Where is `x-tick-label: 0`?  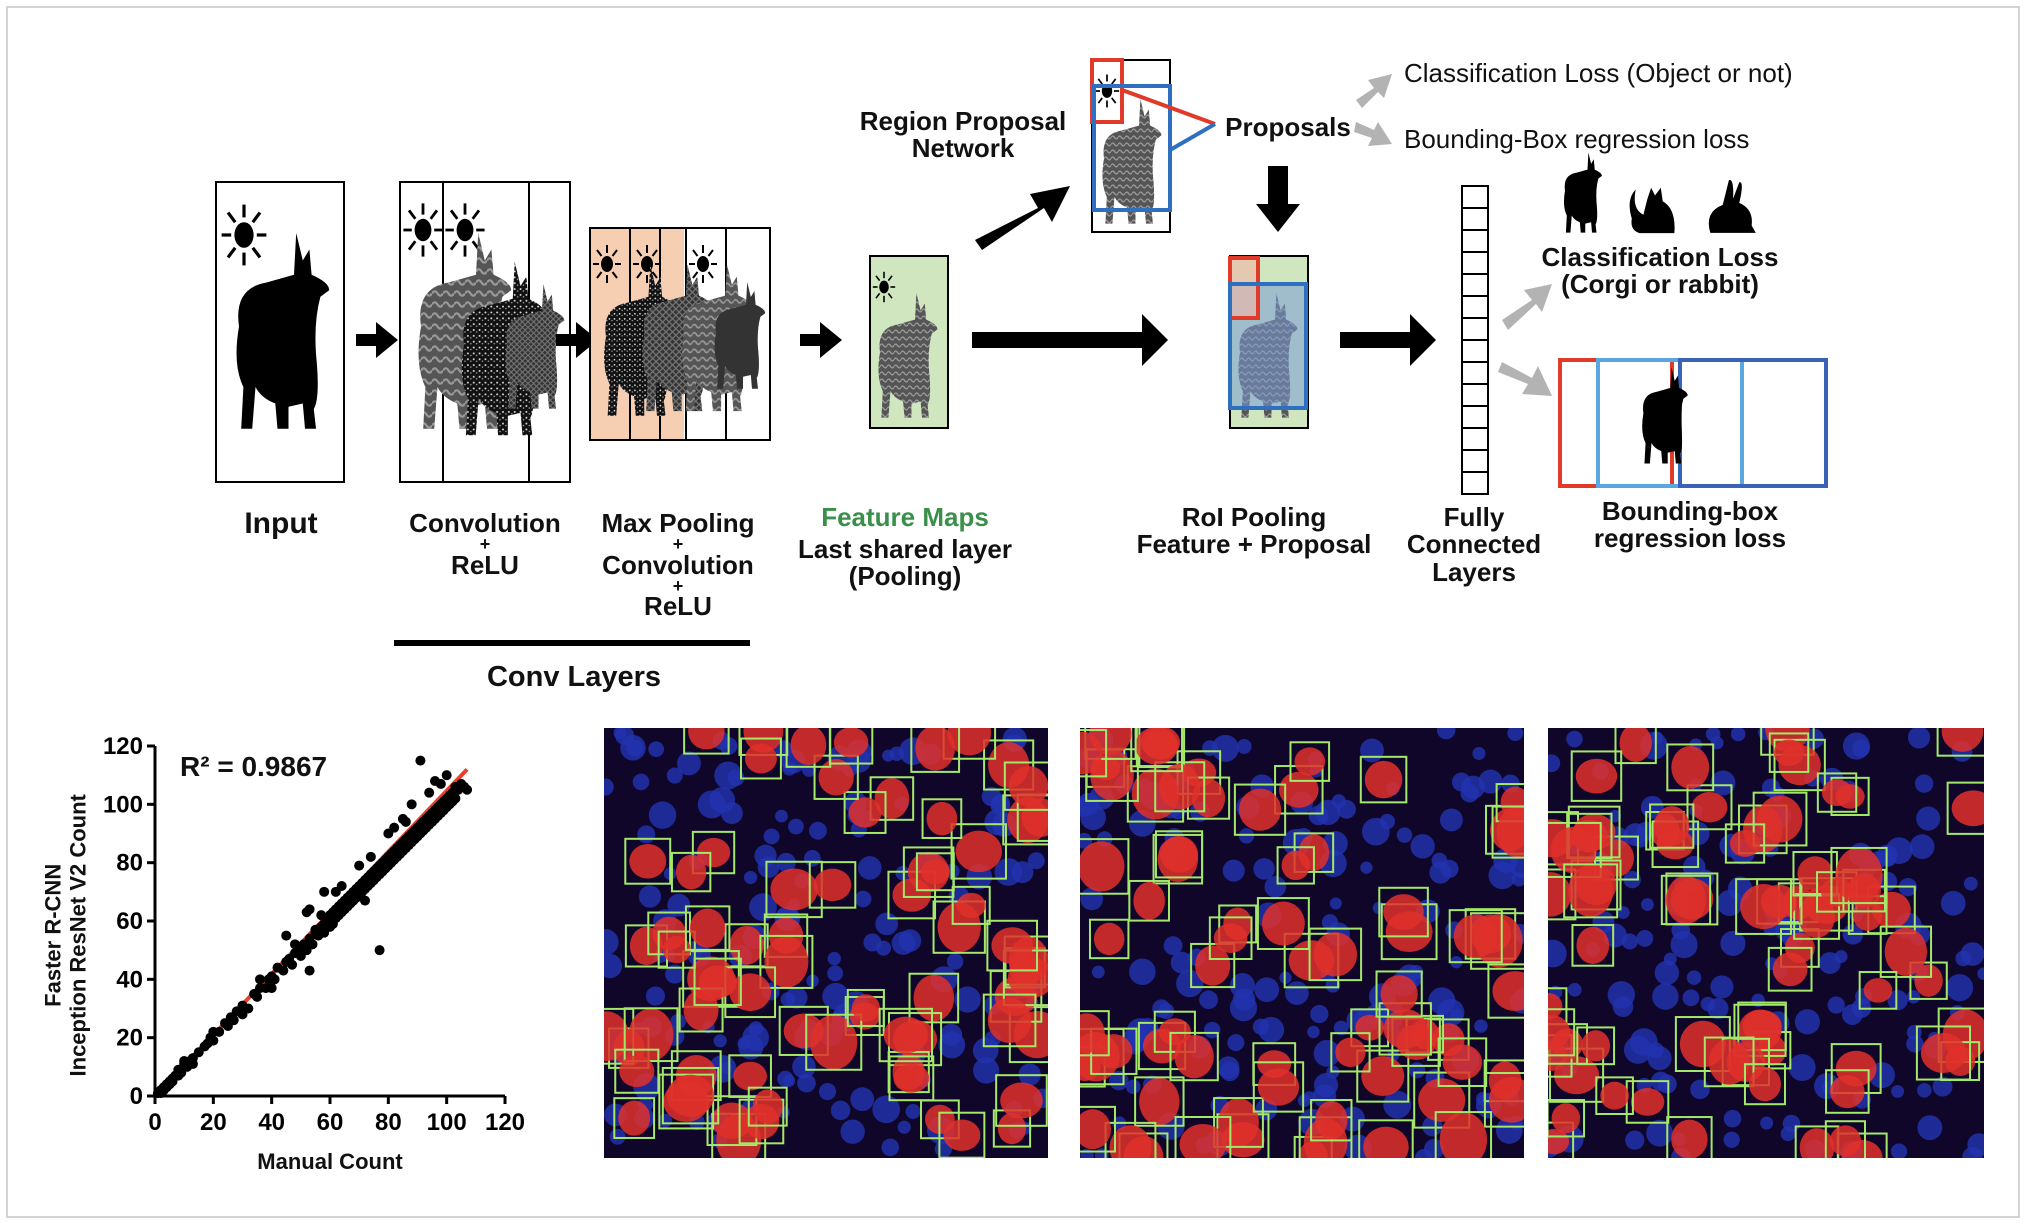
x-tick-label: 0 is located at coordinates (154, 1122).